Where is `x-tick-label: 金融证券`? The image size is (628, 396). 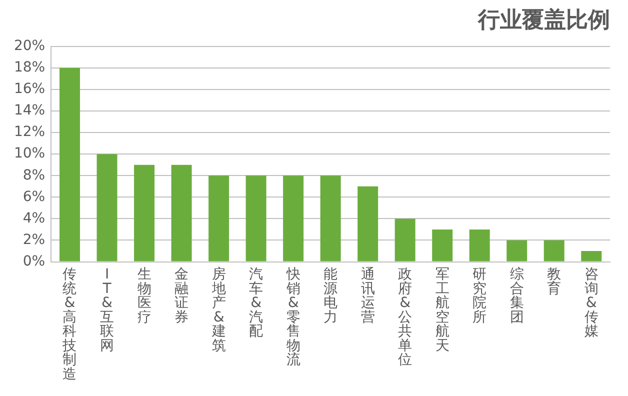 x-tick-label: 金融证券 is located at coordinates (181, 296).